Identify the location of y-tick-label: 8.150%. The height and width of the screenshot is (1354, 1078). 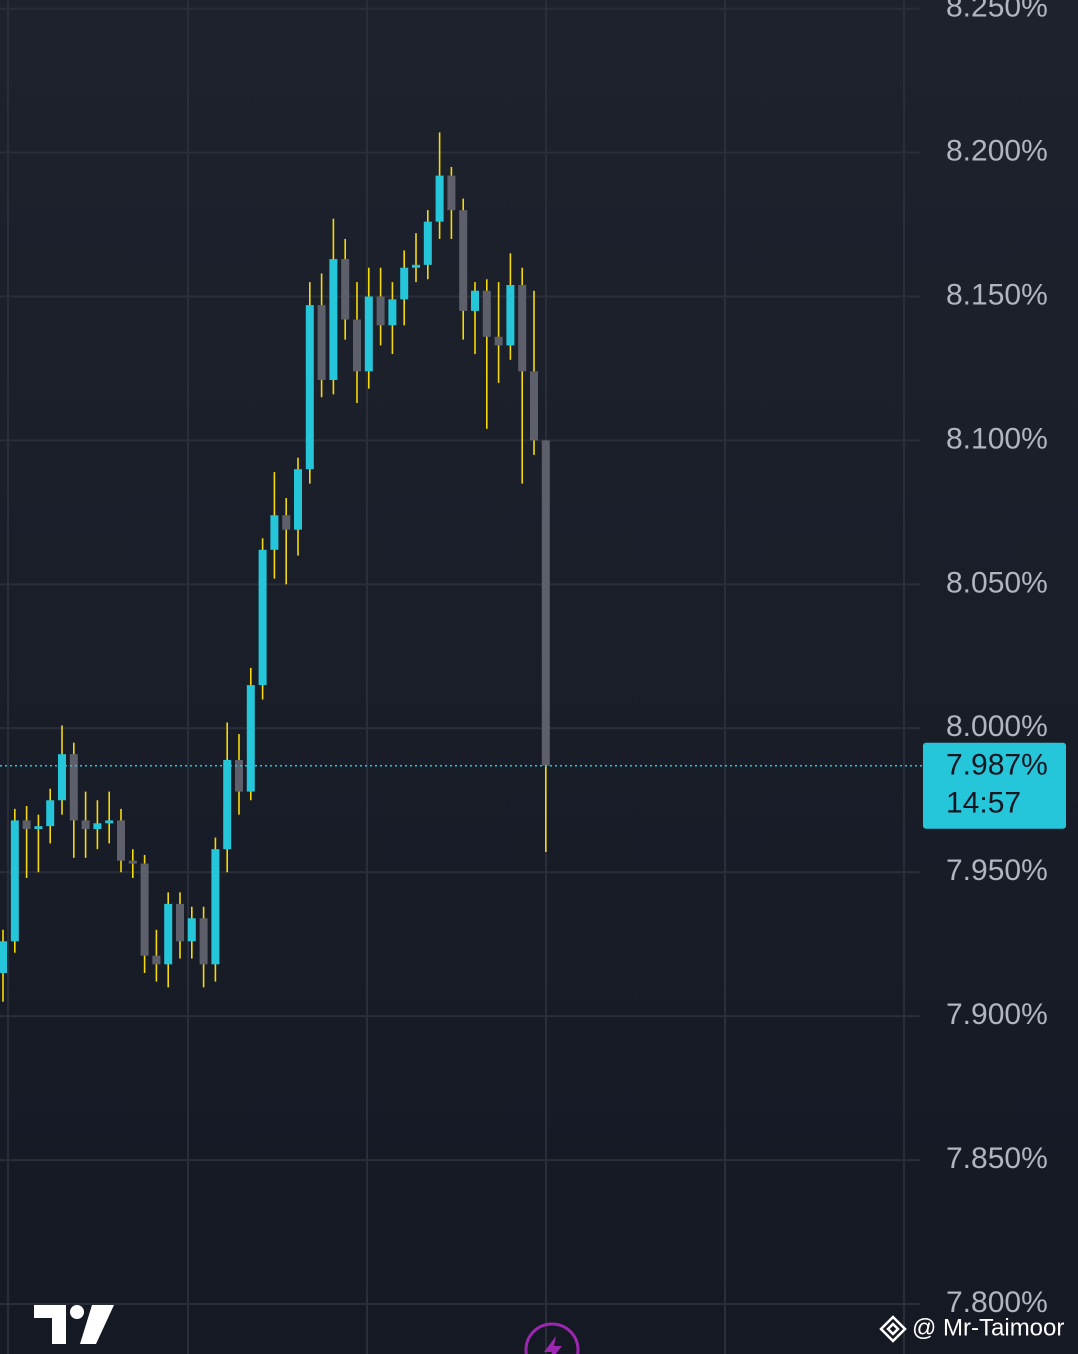
(997, 294).